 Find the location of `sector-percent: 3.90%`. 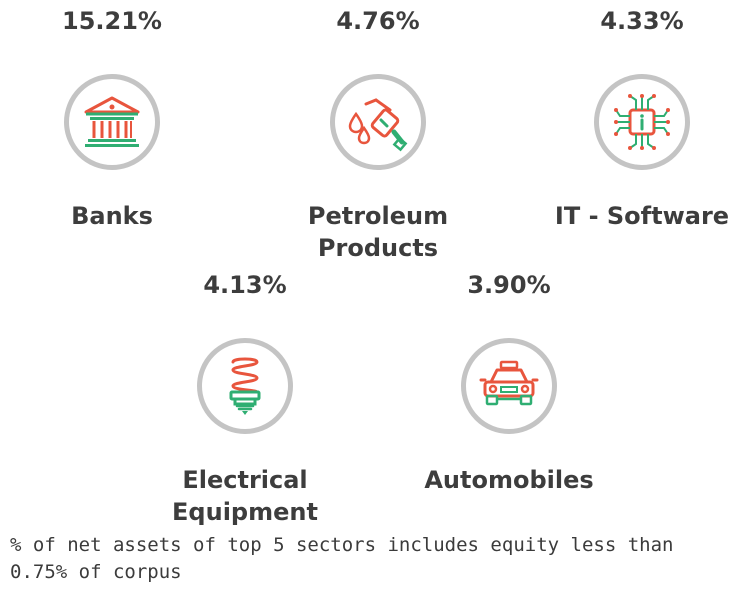

sector-percent: 3.90% is located at coordinates (509, 285).